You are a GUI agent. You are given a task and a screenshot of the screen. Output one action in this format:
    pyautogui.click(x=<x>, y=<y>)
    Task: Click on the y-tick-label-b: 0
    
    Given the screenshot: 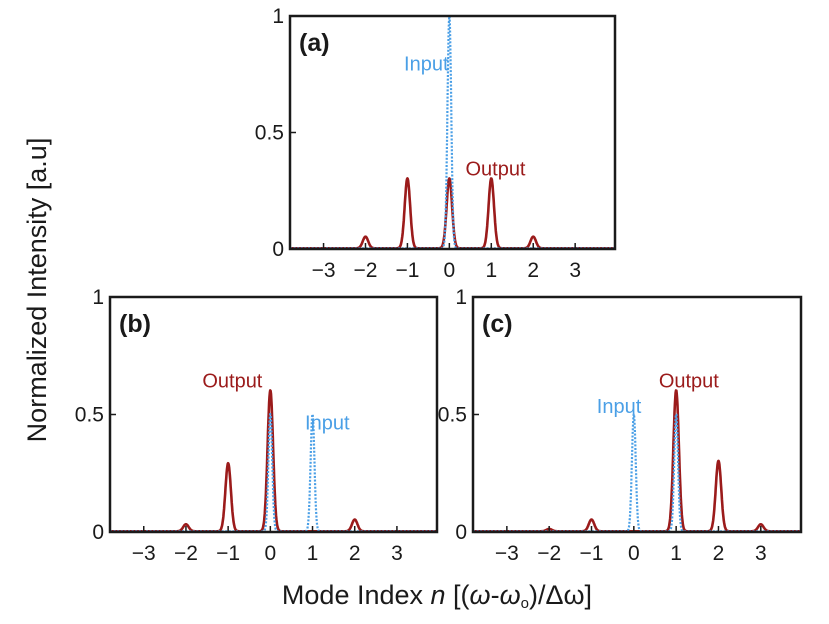 What is the action you would take?
    pyautogui.click(x=98, y=532)
    